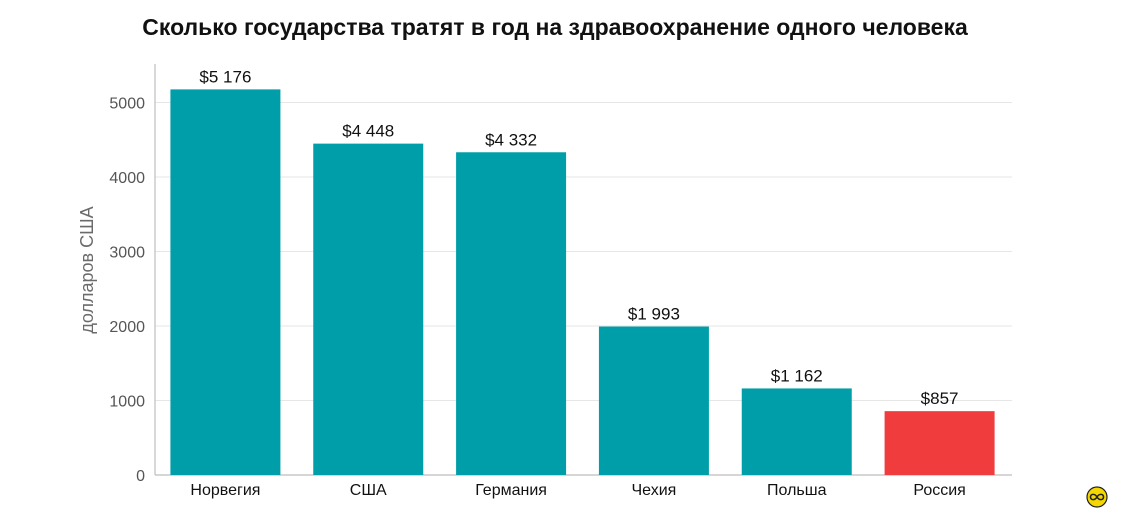 This screenshot has height=514, width=1122. I want to click on y-axis-label: долларов США, so click(87, 269).